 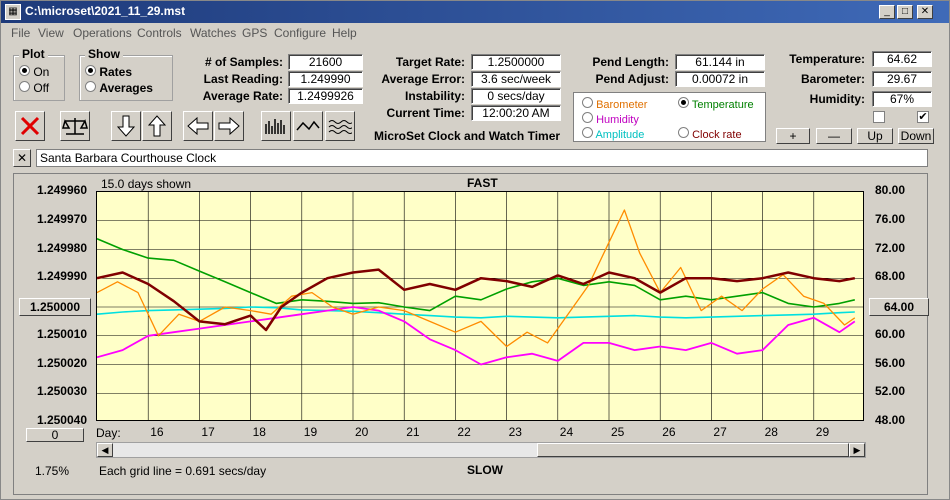 What do you see at coordinates (925, 12) in the screenshot?
I see `close-button: ✕` at bounding box center [925, 12].